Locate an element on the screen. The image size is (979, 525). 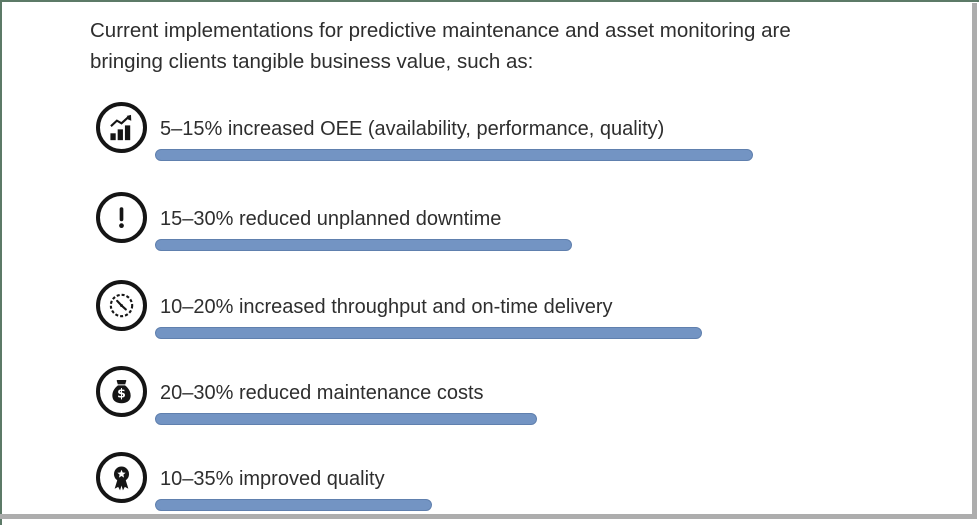
clock-icon is located at coordinates (121, 305).